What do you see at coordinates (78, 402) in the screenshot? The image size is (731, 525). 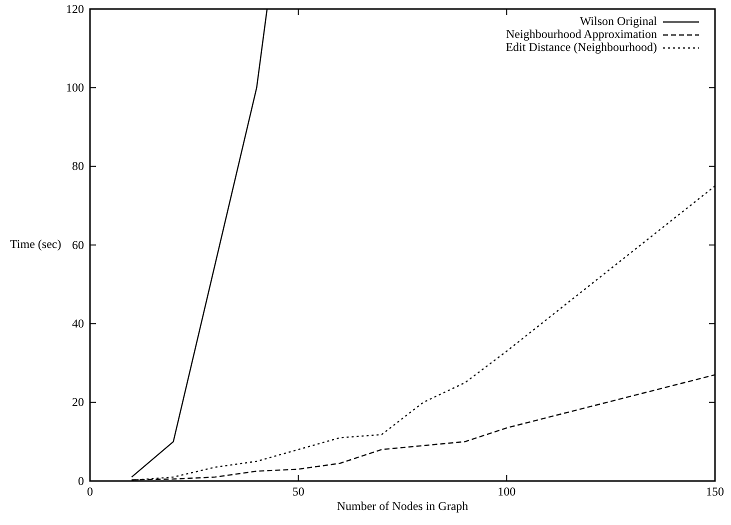 I see `y-tick-label: 20` at bounding box center [78, 402].